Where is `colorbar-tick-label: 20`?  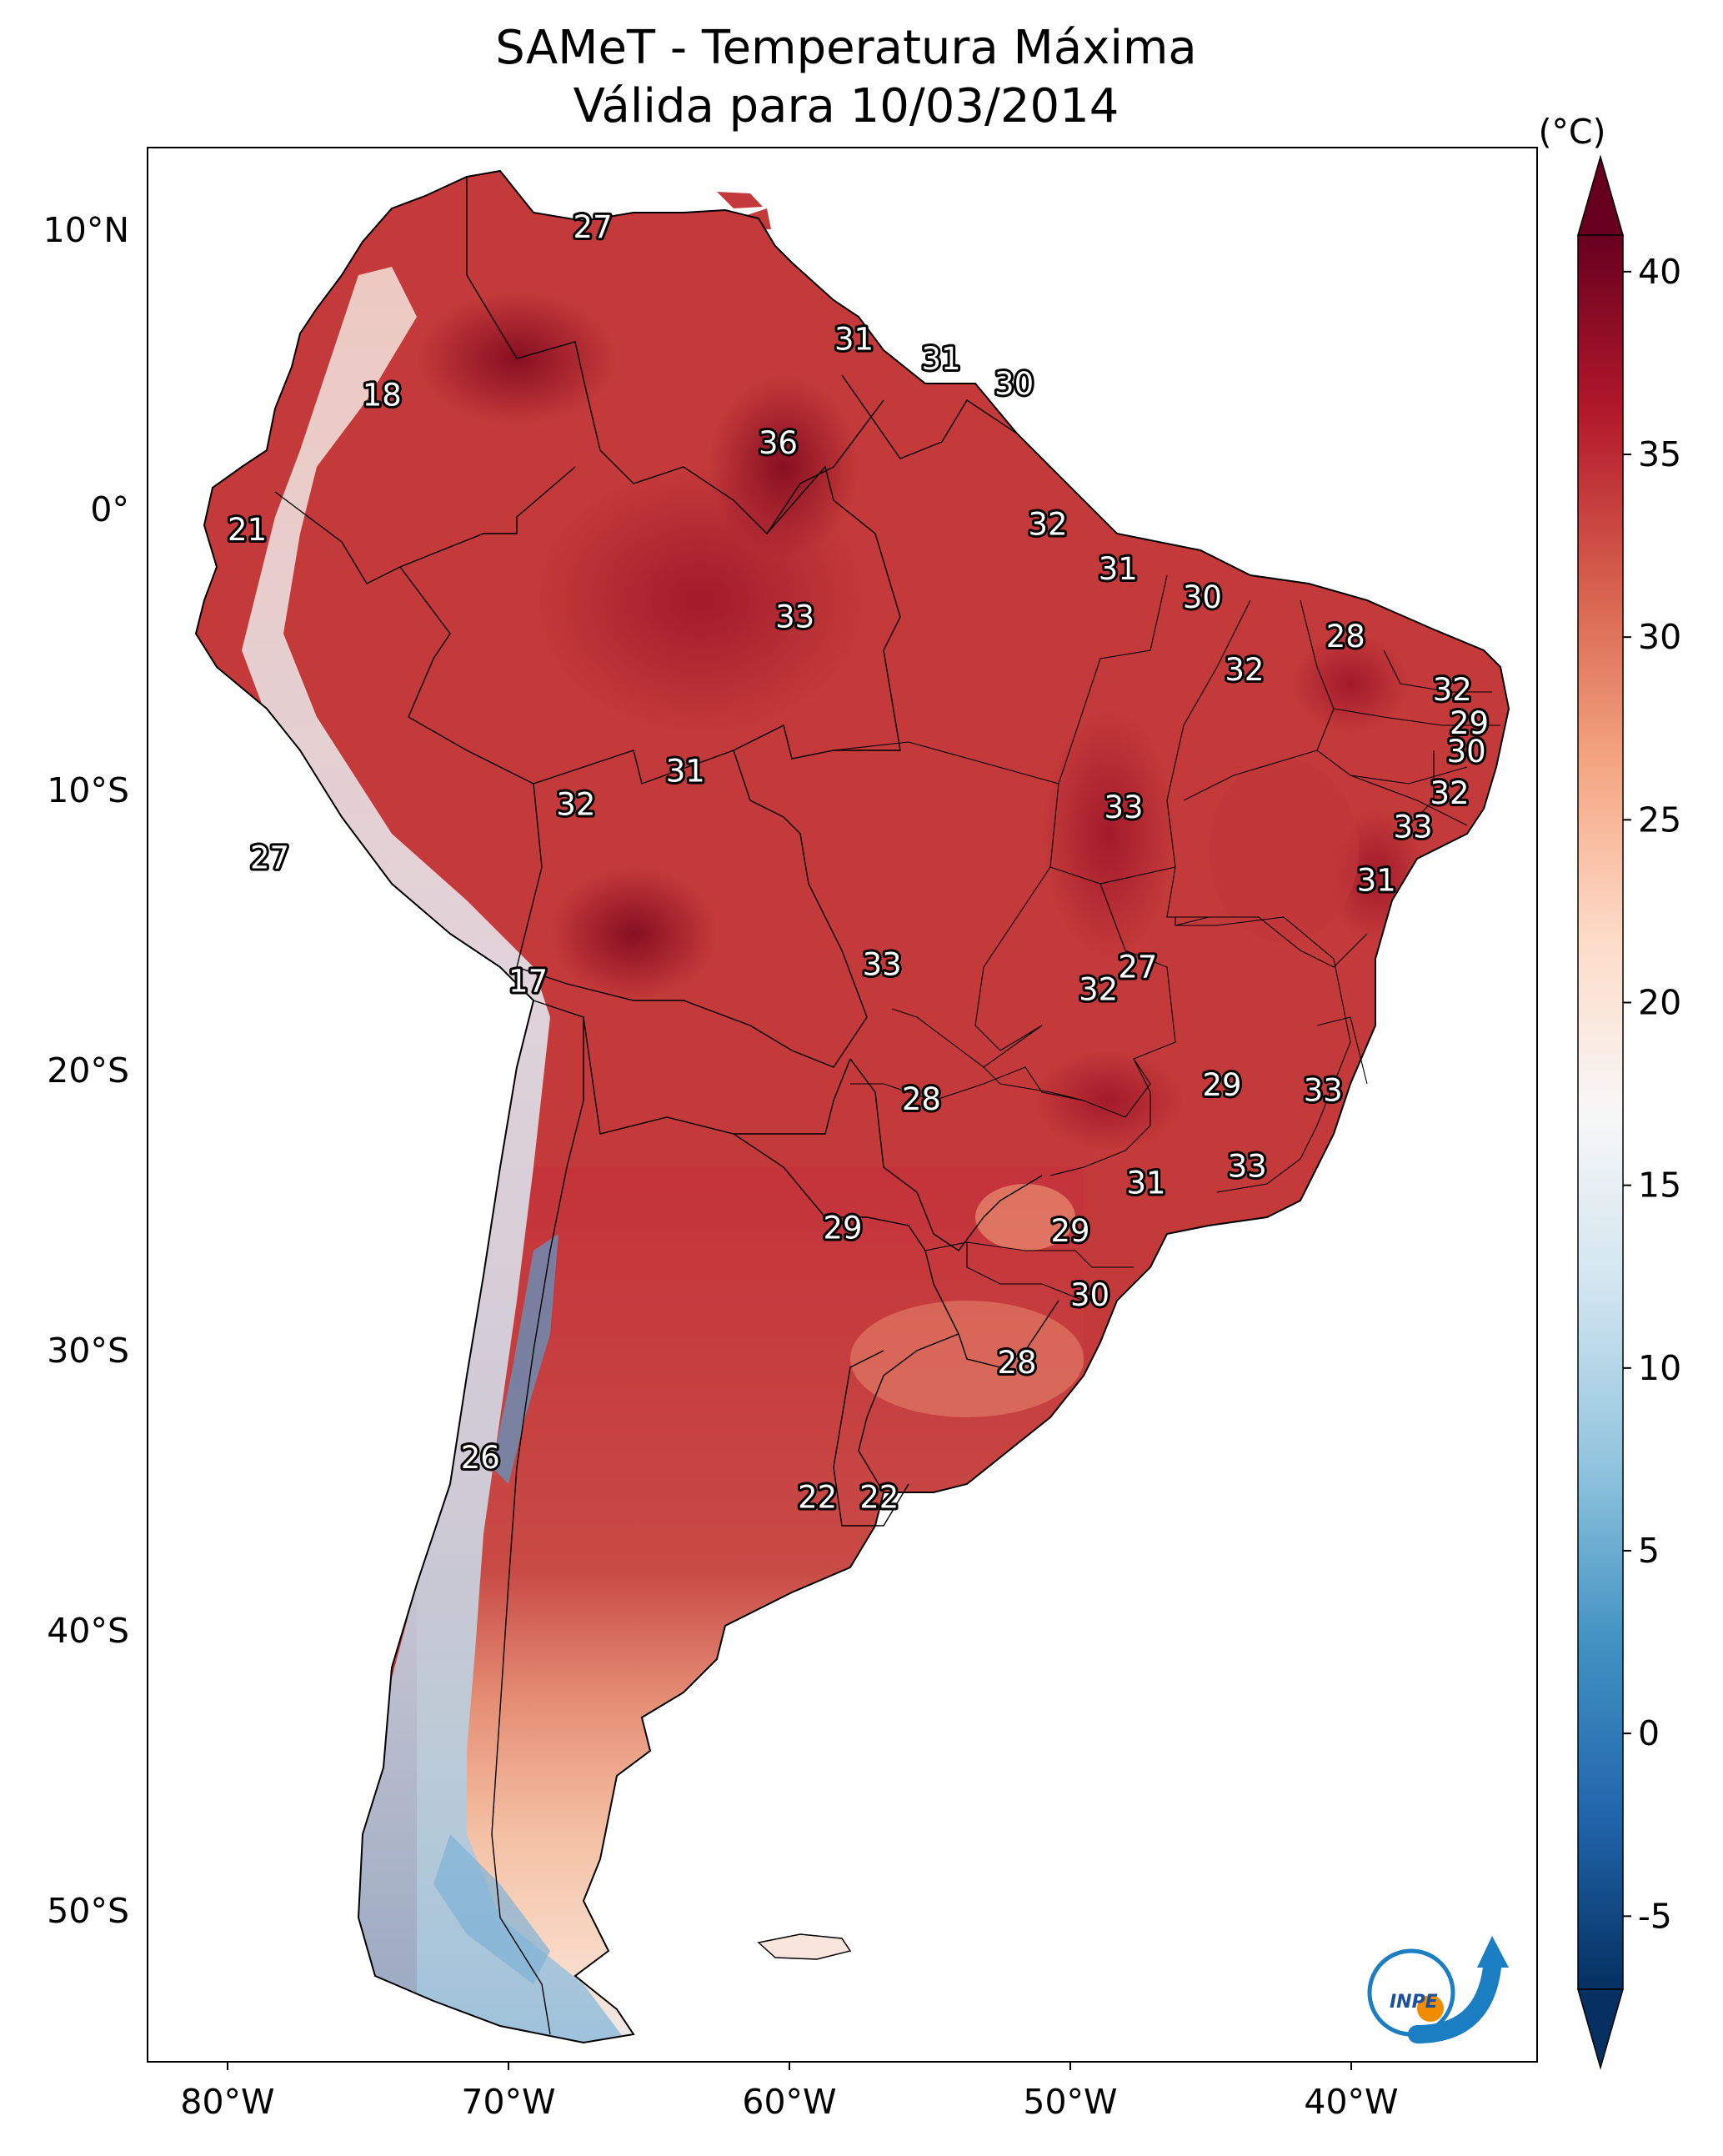 colorbar-tick-label: 20 is located at coordinates (1659, 1003).